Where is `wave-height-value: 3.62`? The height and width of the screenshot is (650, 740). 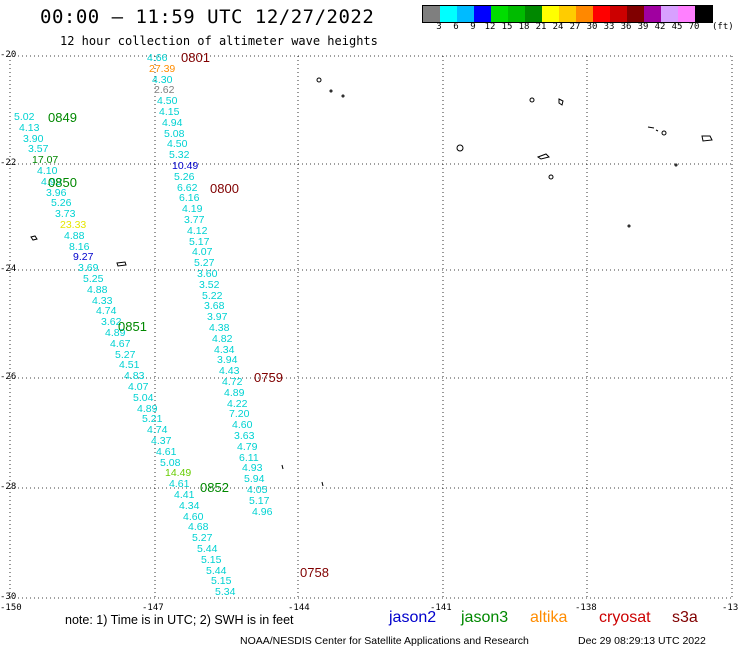
wave-height-value: 3.62 is located at coordinates (111, 322).